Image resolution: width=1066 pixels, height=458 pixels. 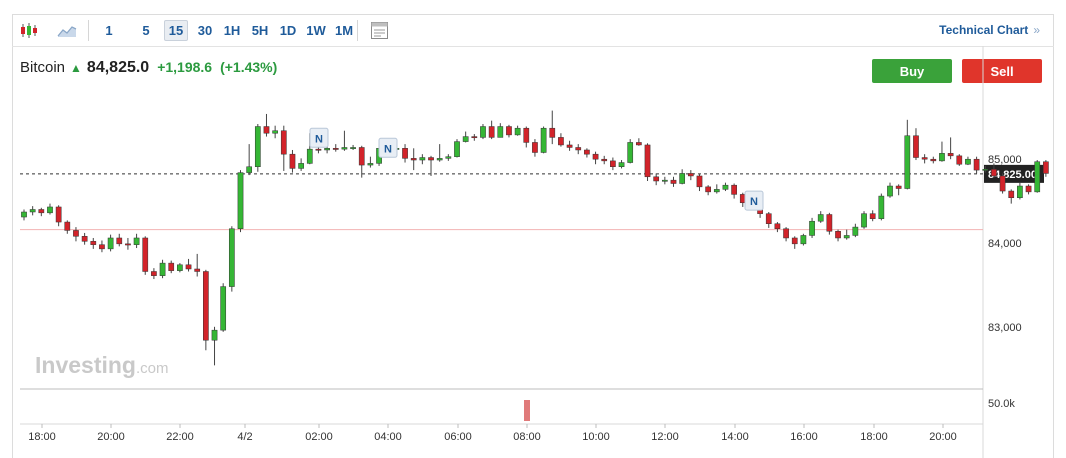 What do you see at coordinates (1005, 160) in the screenshot?
I see `y-tick-label: 85,000` at bounding box center [1005, 160].